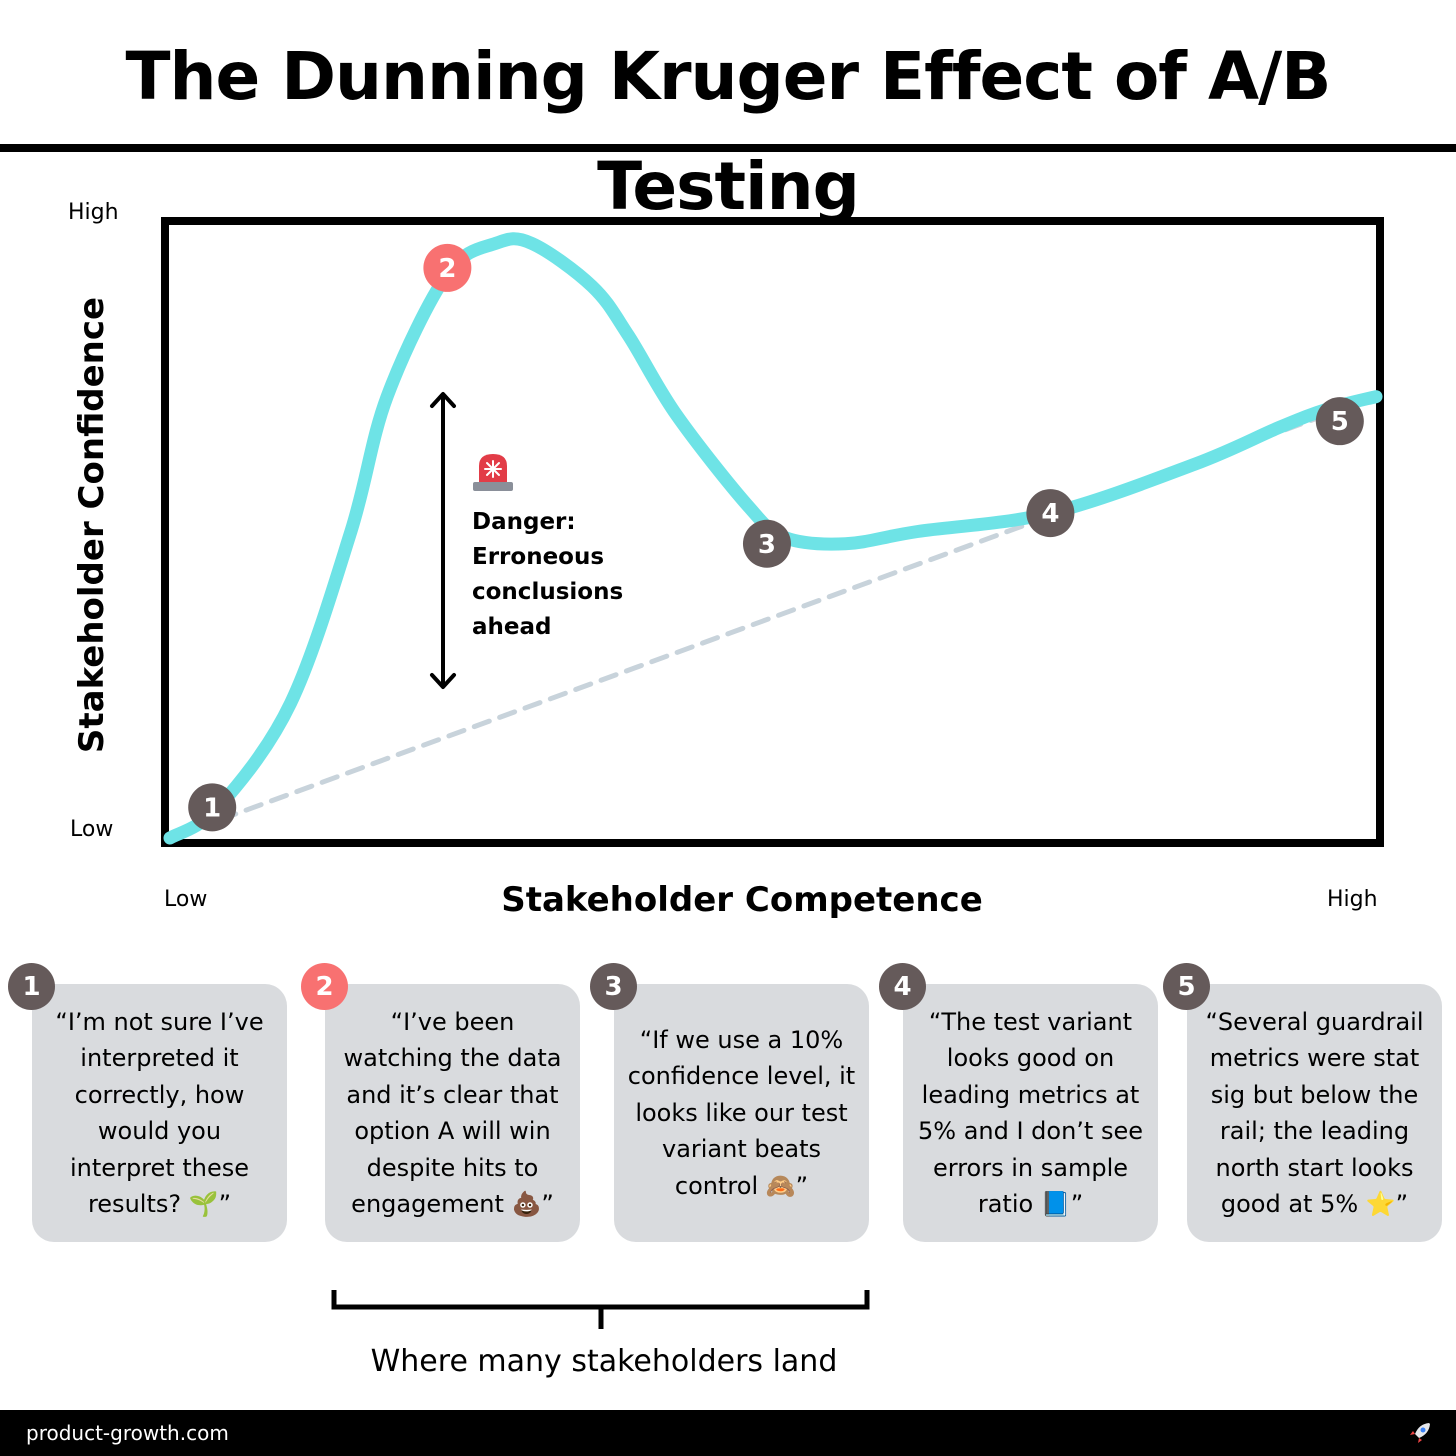  What do you see at coordinates (548, 574) in the screenshot?
I see `danger-warning-text: Danger: Erroneous conclusions ahead` at bounding box center [548, 574].